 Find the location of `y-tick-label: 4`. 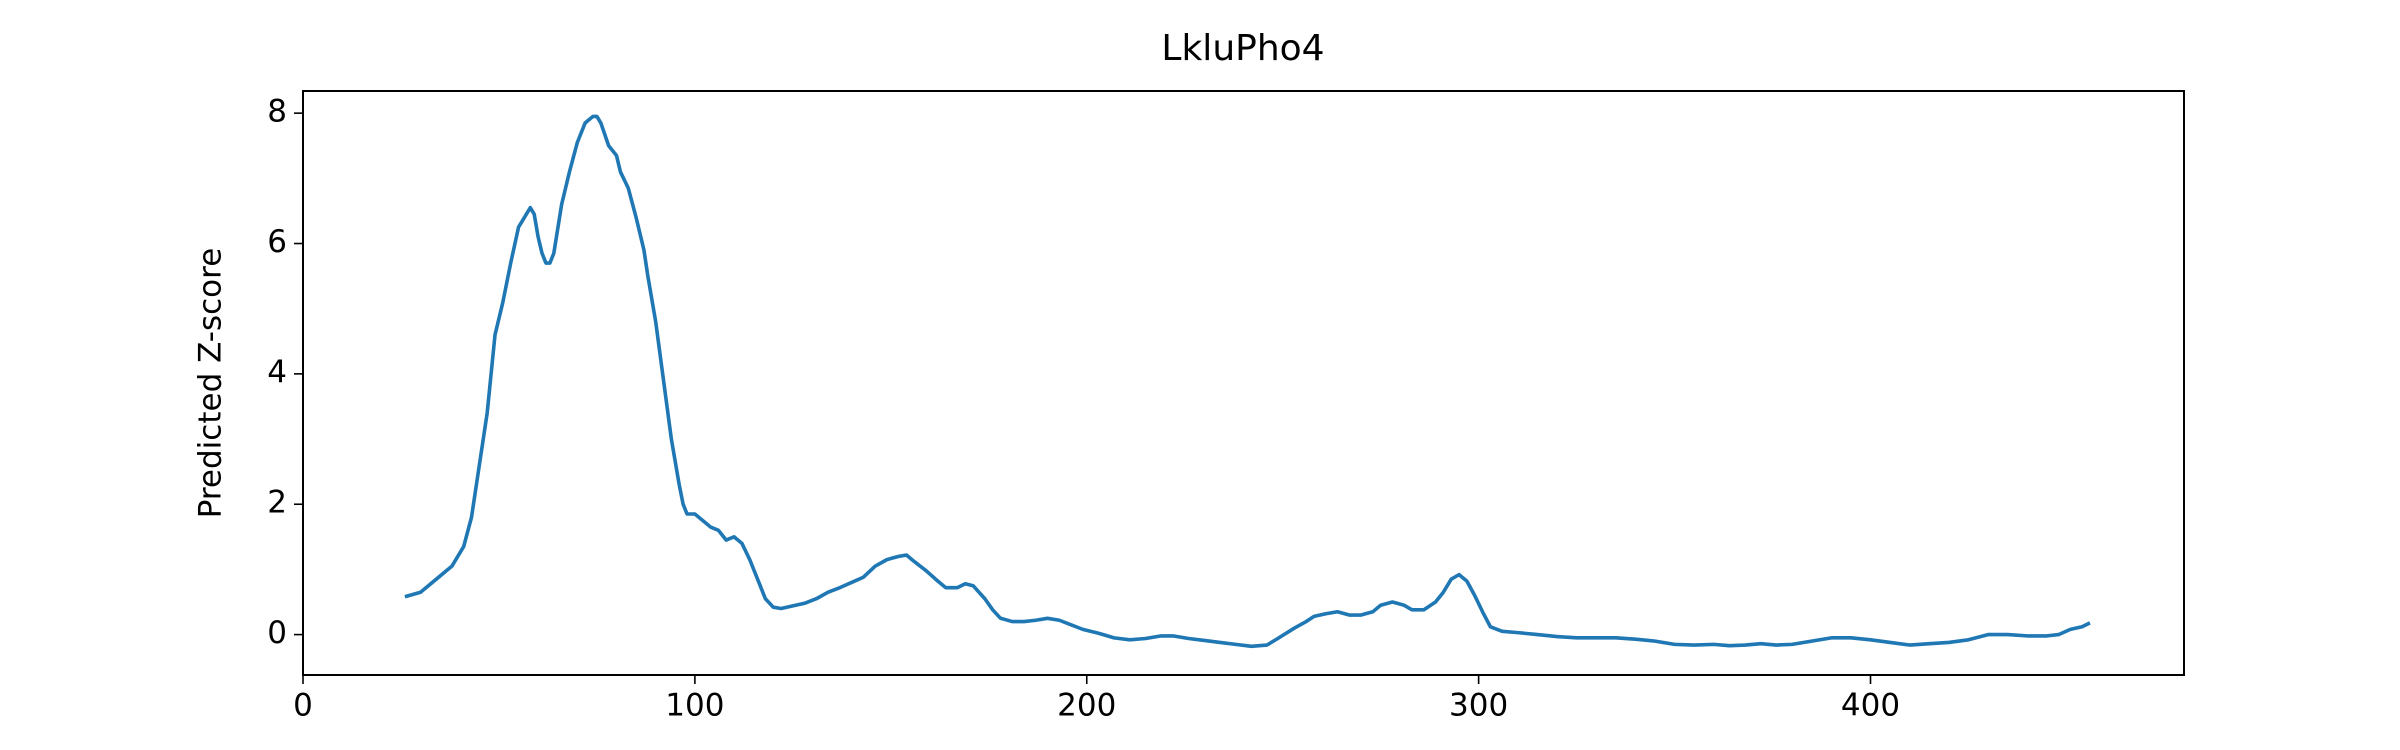

y-tick-label: 4 is located at coordinates (277, 372).